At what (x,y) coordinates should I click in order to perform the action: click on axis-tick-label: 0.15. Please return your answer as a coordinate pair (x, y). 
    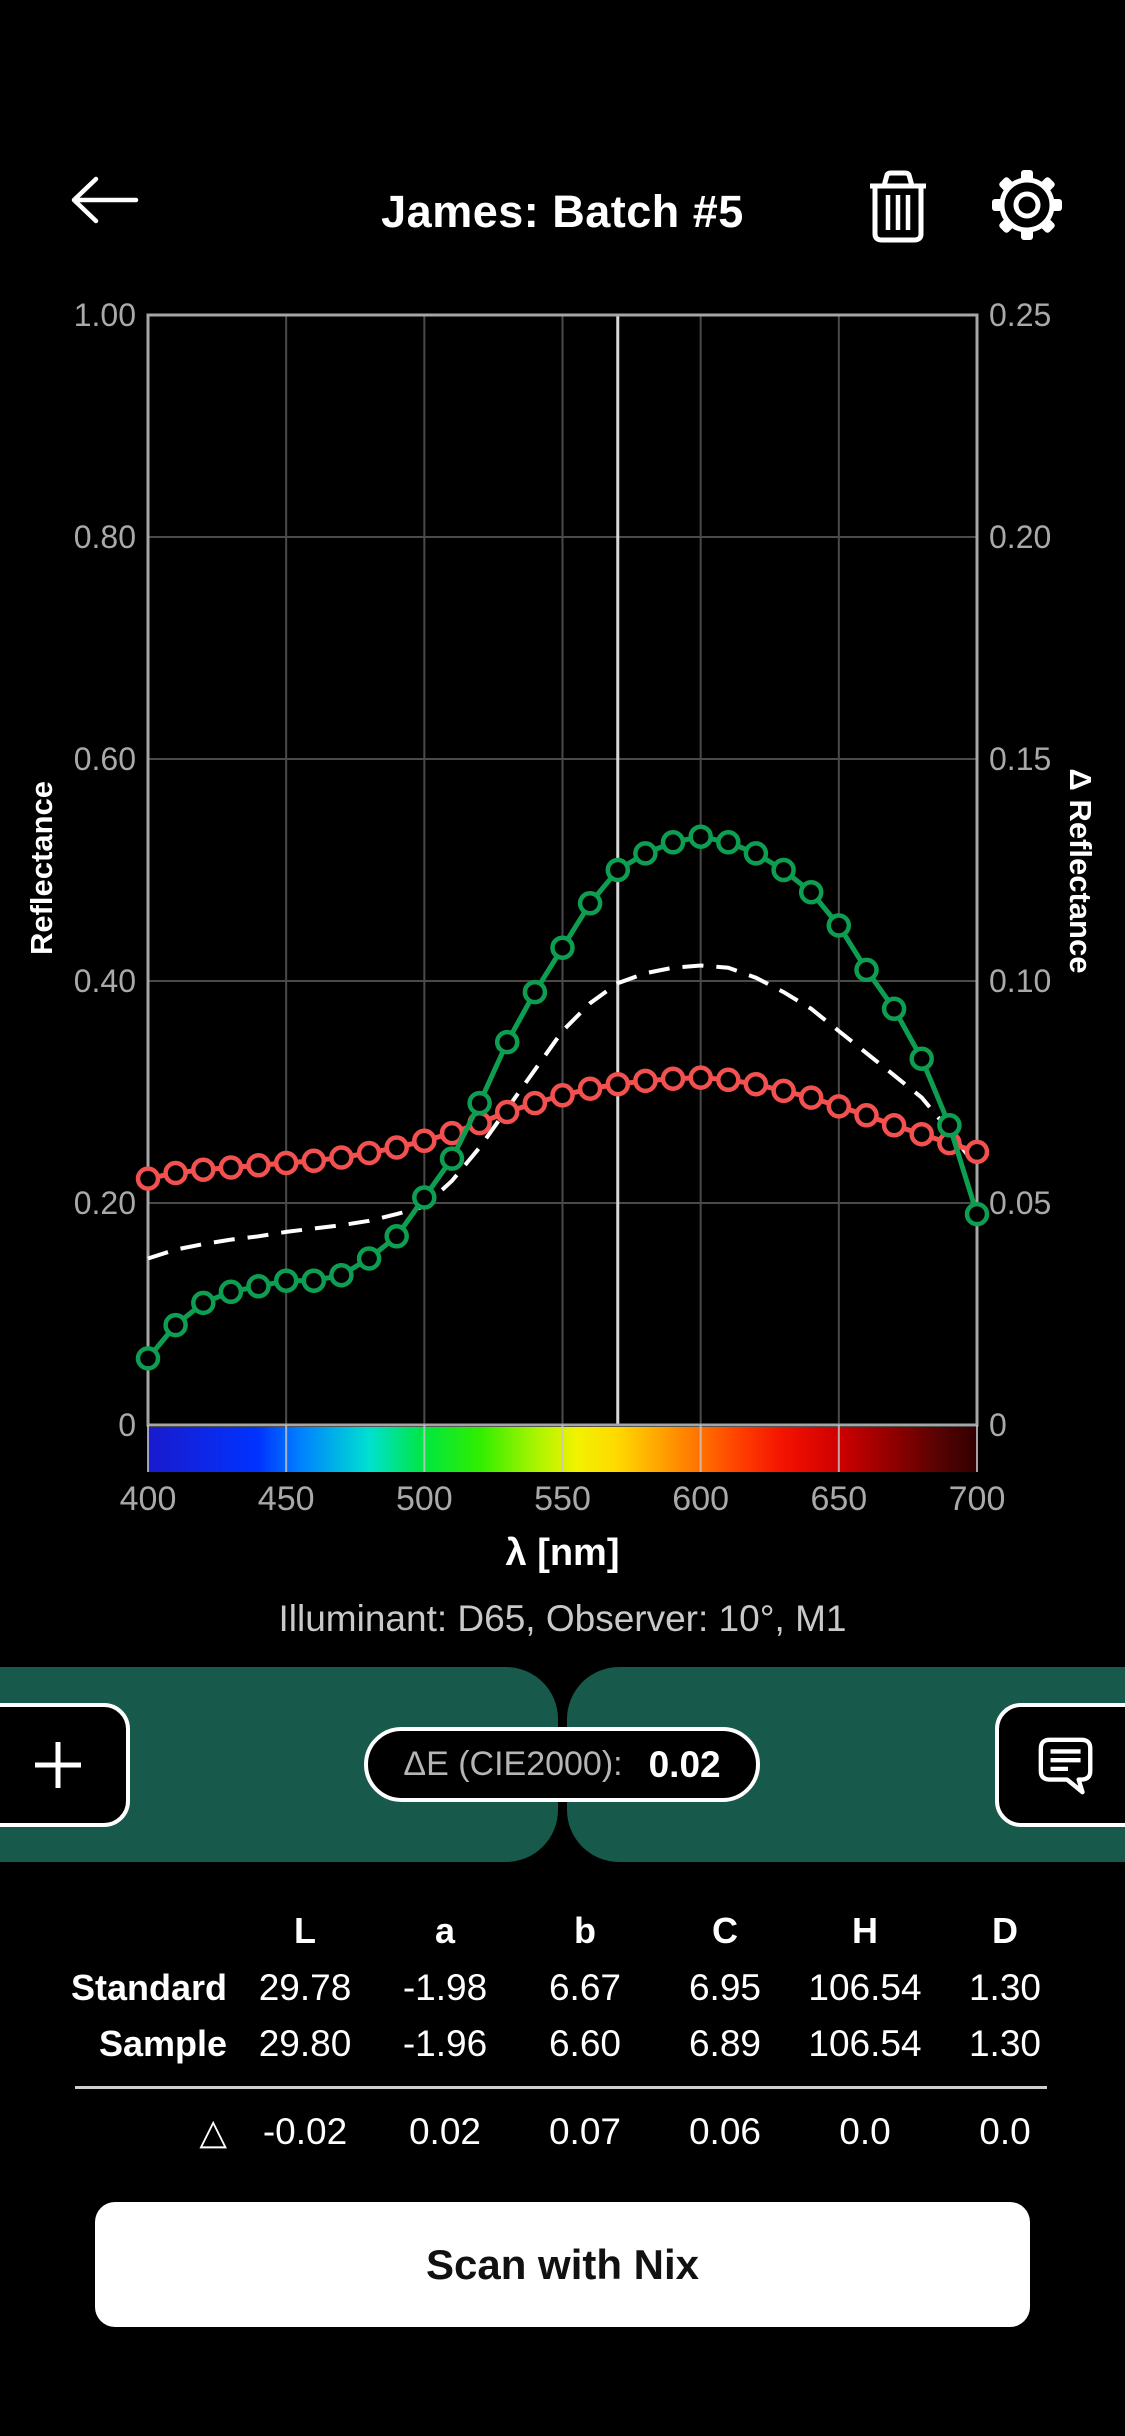
    Looking at the image, I should click on (1020, 759).